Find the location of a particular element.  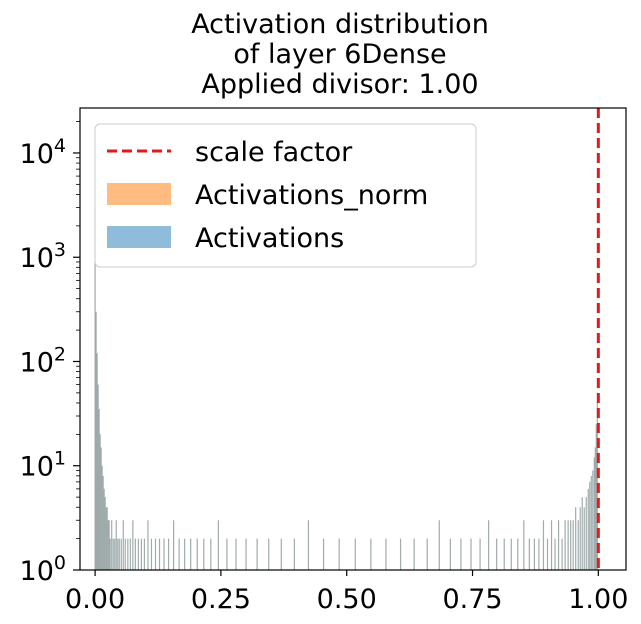

y-axis: 10⁰ 10¹ 10² 10³ 10⁴ is located at coordinates (50, 361).